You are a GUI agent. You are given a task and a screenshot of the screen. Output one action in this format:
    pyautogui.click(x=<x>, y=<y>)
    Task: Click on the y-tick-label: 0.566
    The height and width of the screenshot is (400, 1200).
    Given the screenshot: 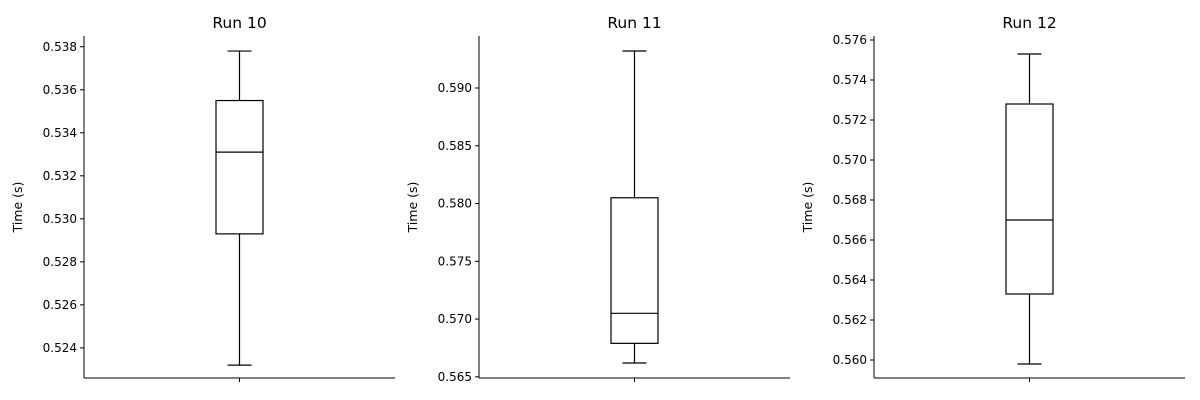 What is the action you would take?
    pyautogui.click(x=850, y=240)
    